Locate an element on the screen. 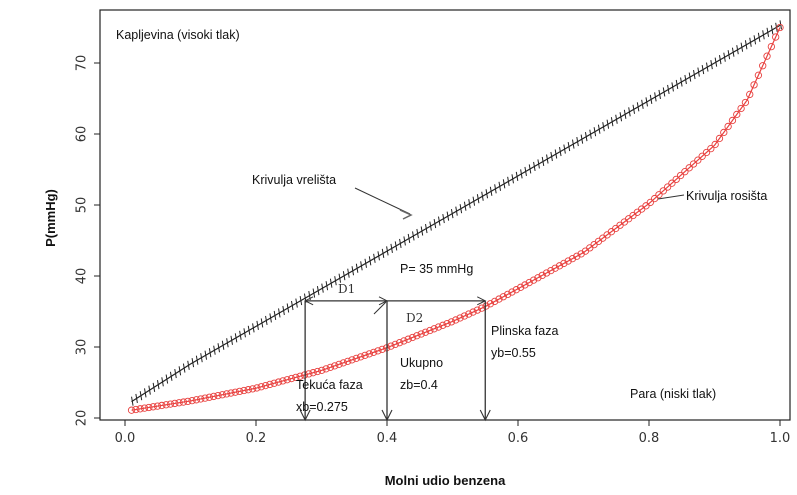  vapor-arrowhead is located at coordinates (485, 415).